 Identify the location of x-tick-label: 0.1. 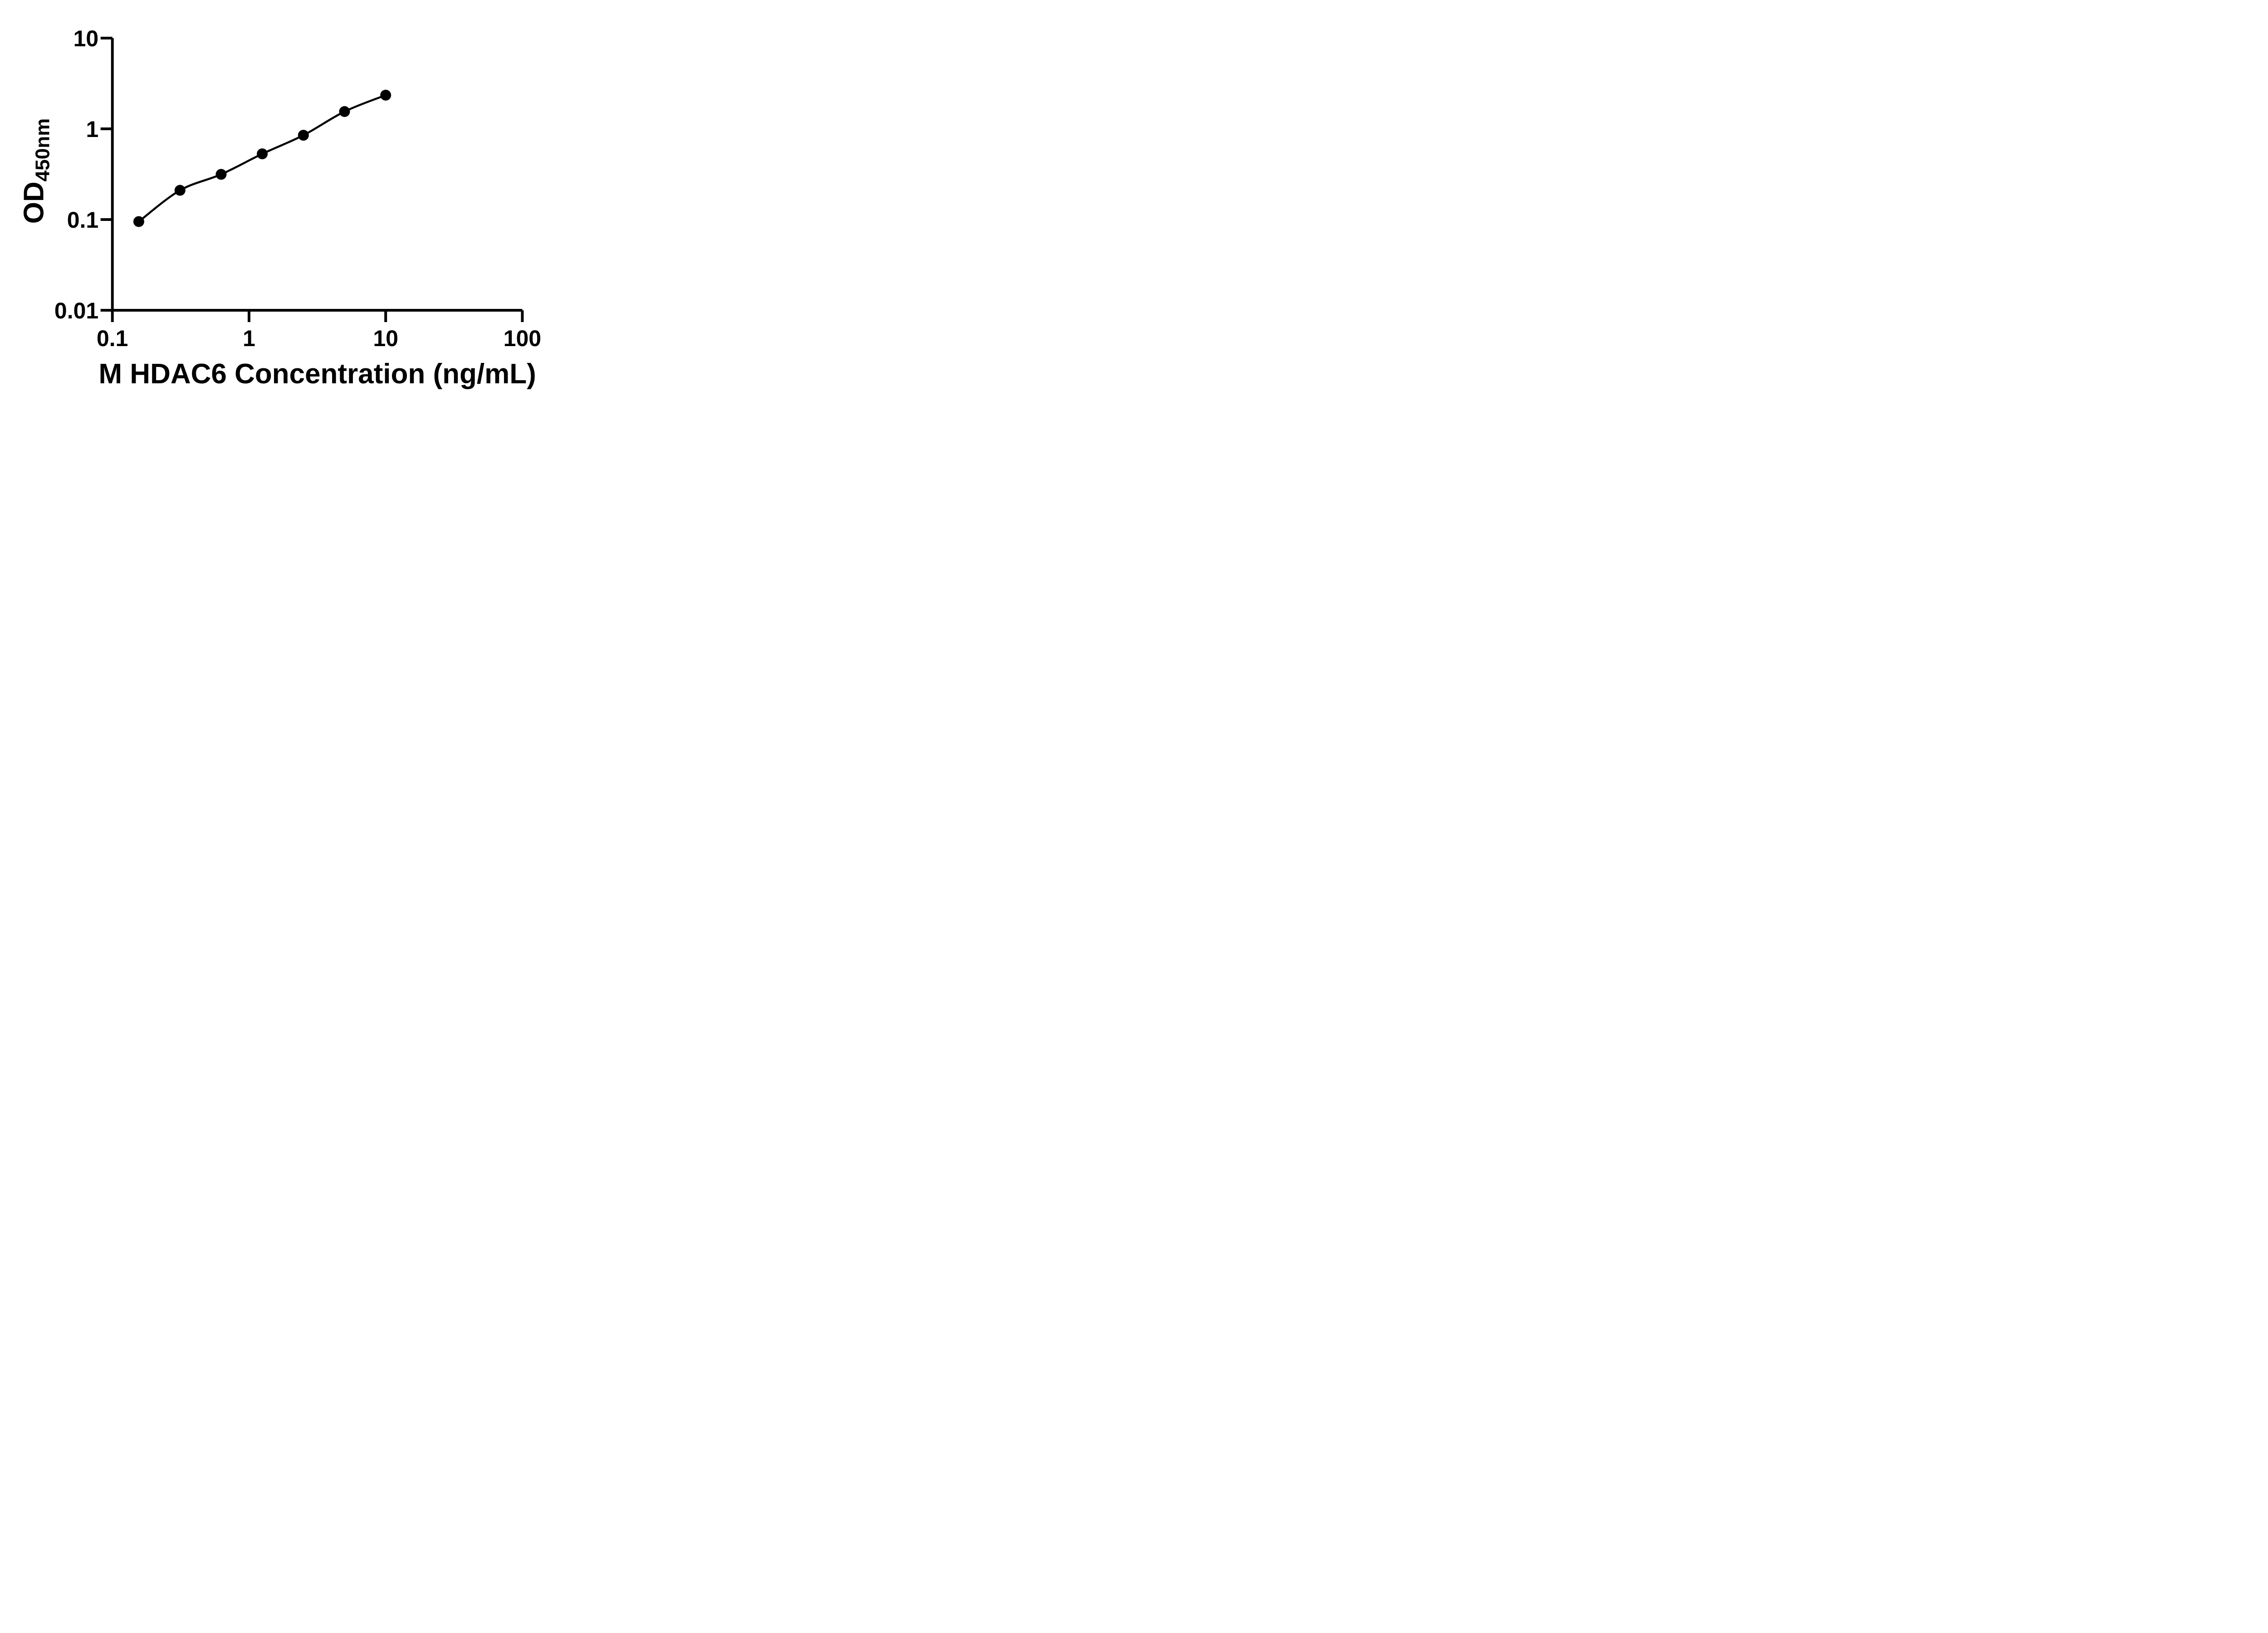
(113, 338).